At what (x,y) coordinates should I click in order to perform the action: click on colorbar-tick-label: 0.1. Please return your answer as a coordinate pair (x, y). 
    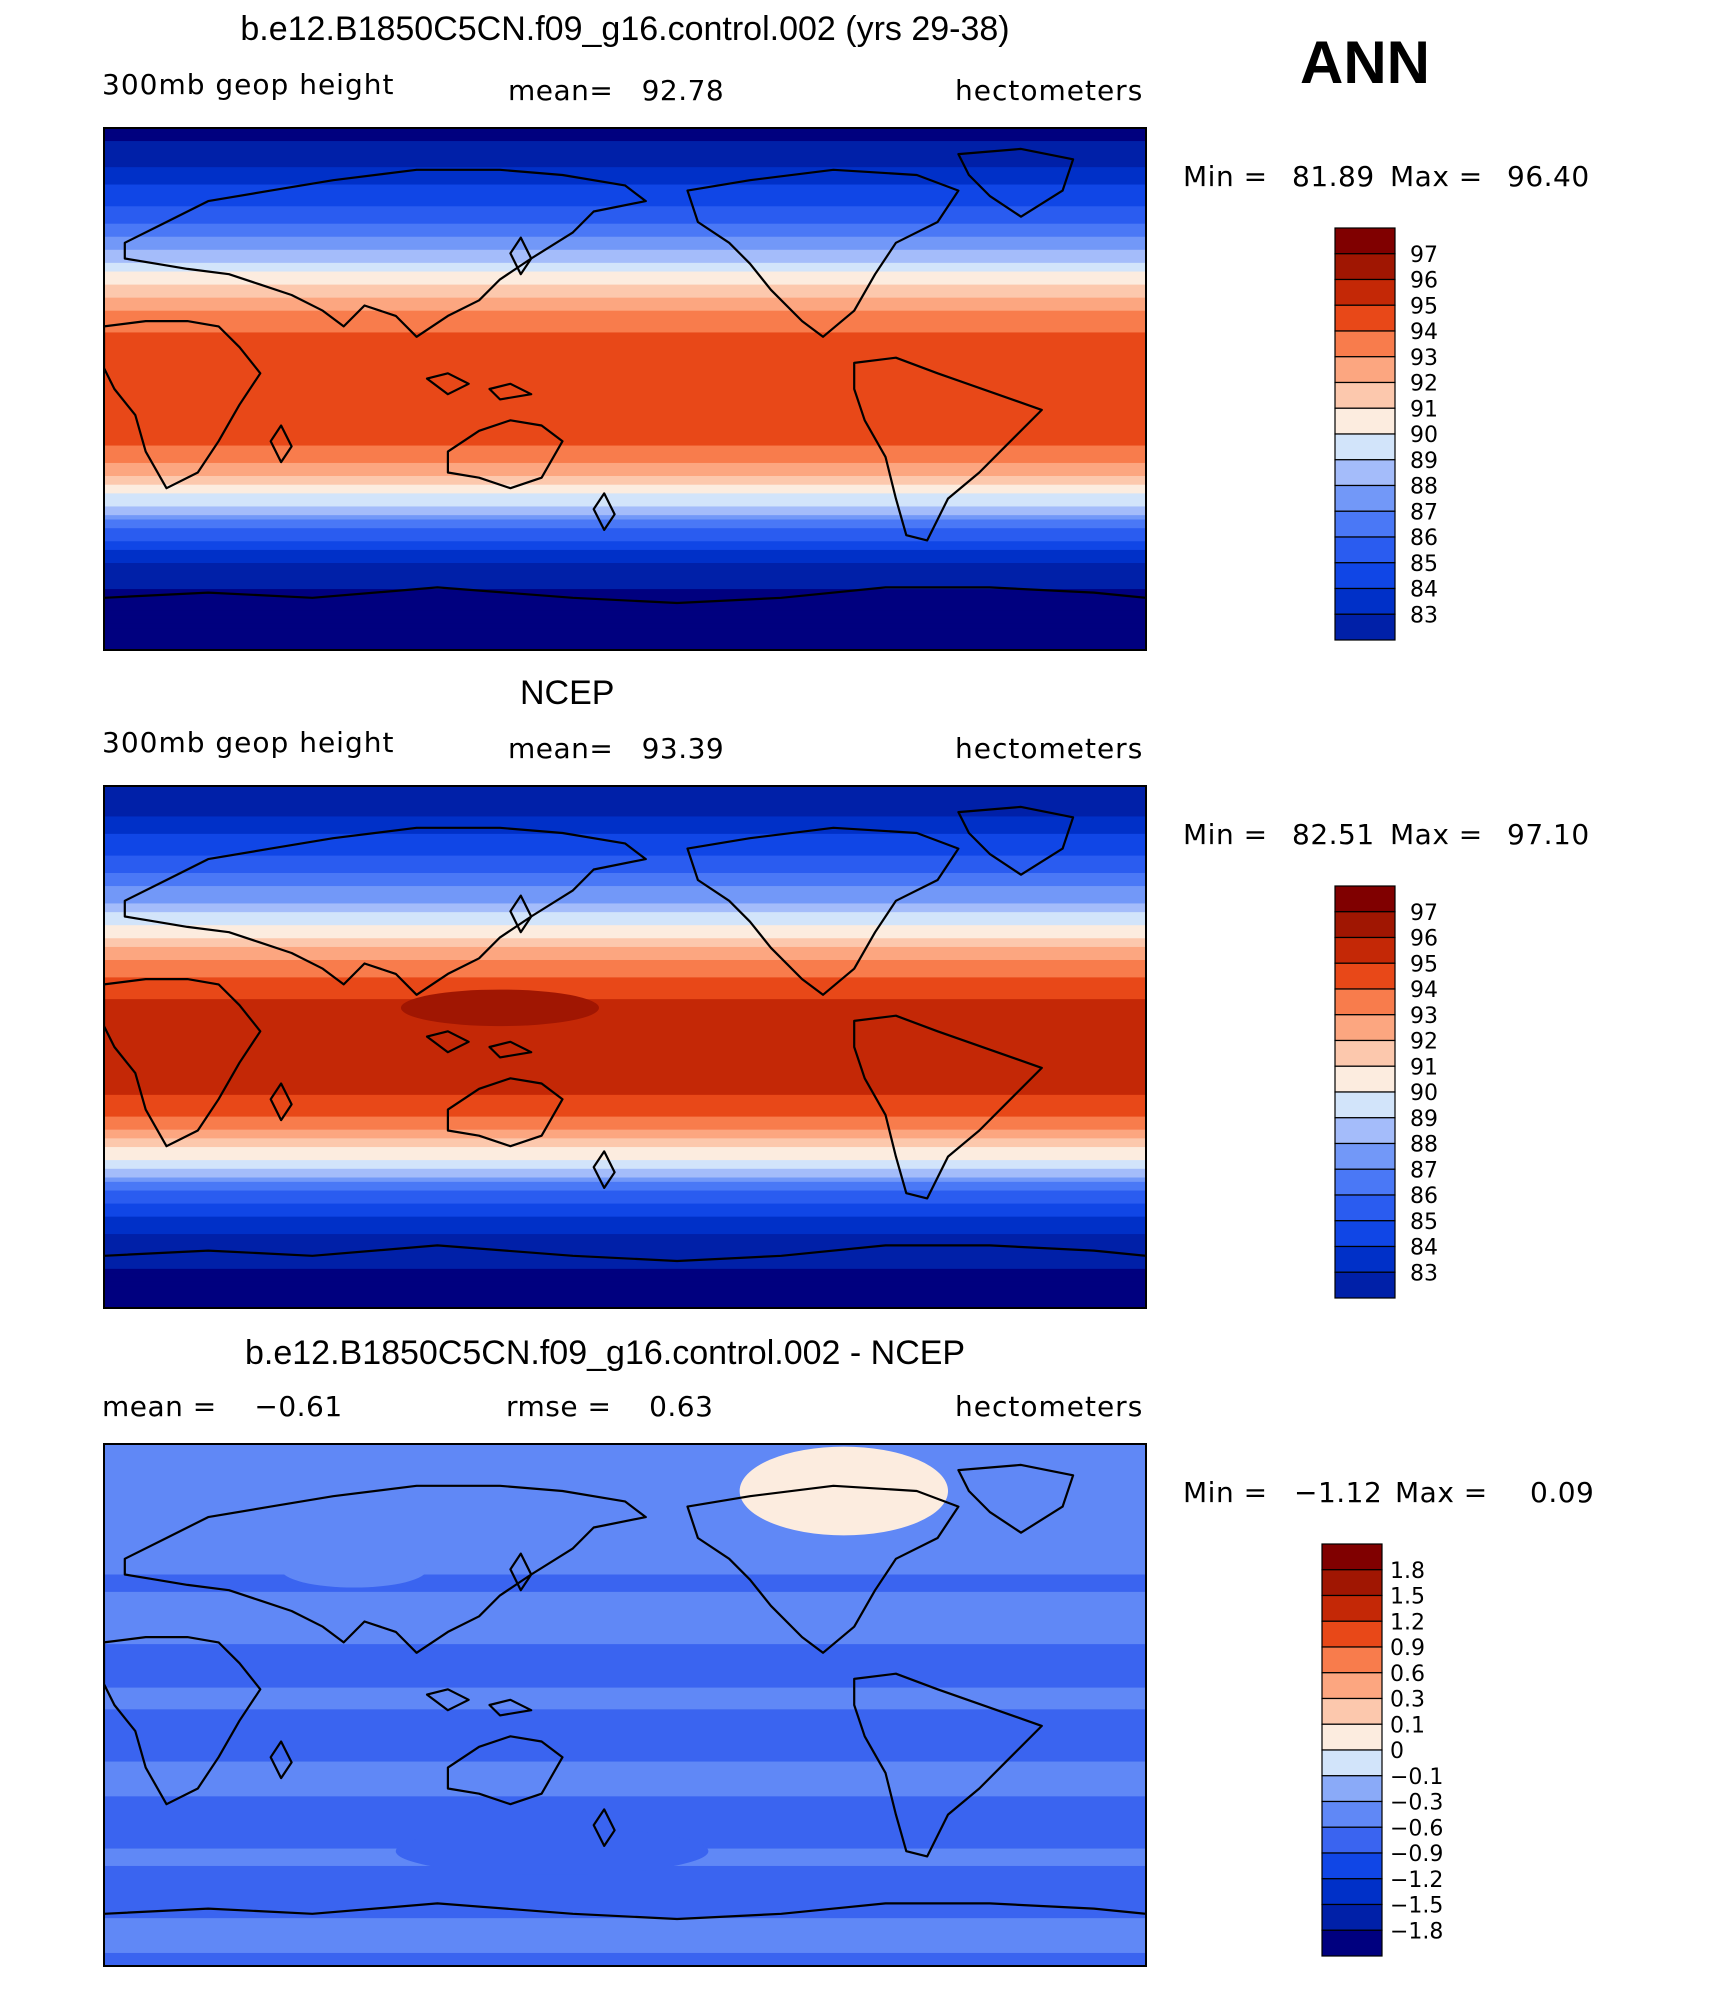
    Looking at the image, I should click on (1407, 1725).